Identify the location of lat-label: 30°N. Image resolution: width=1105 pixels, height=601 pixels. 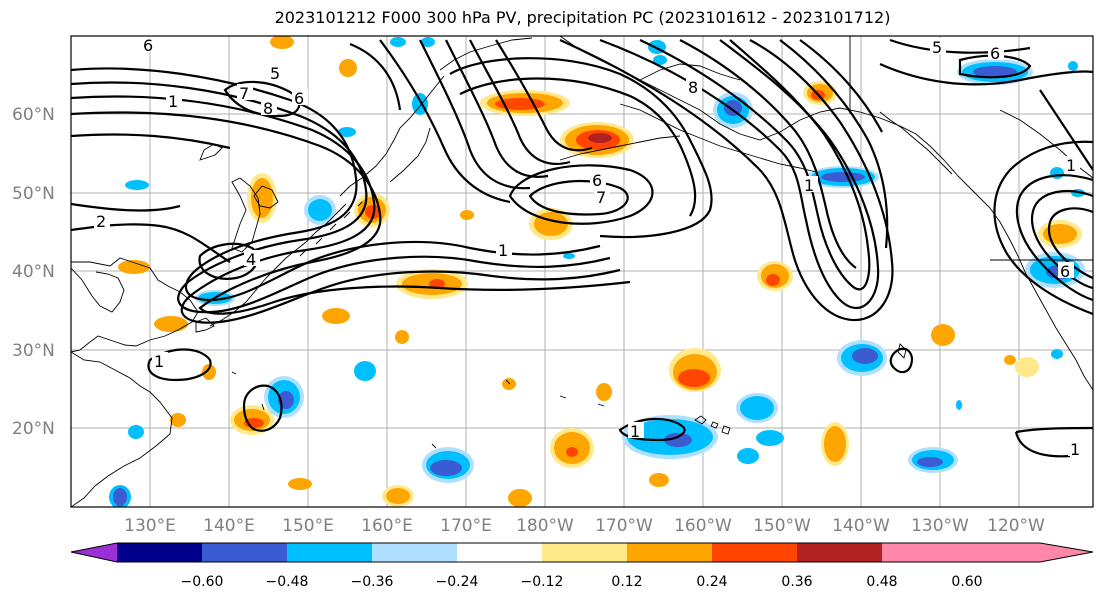
(33, 351).